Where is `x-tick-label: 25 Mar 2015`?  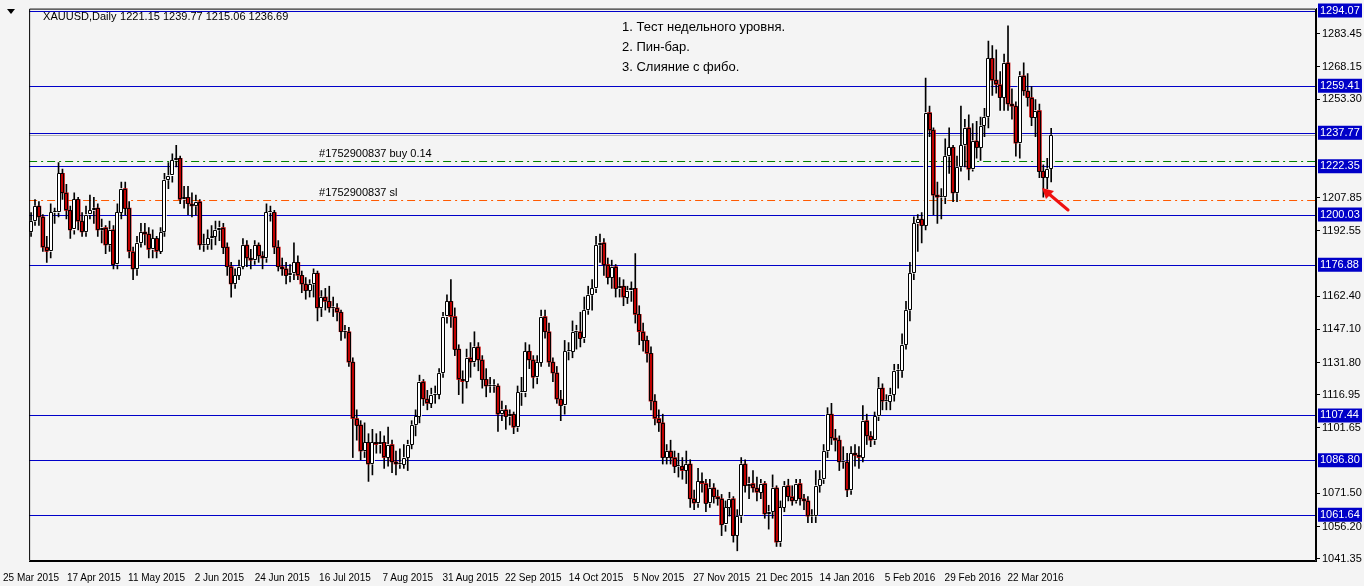 x-tick-label: 25 Mar 2015 is located at coordinates (31, 577).